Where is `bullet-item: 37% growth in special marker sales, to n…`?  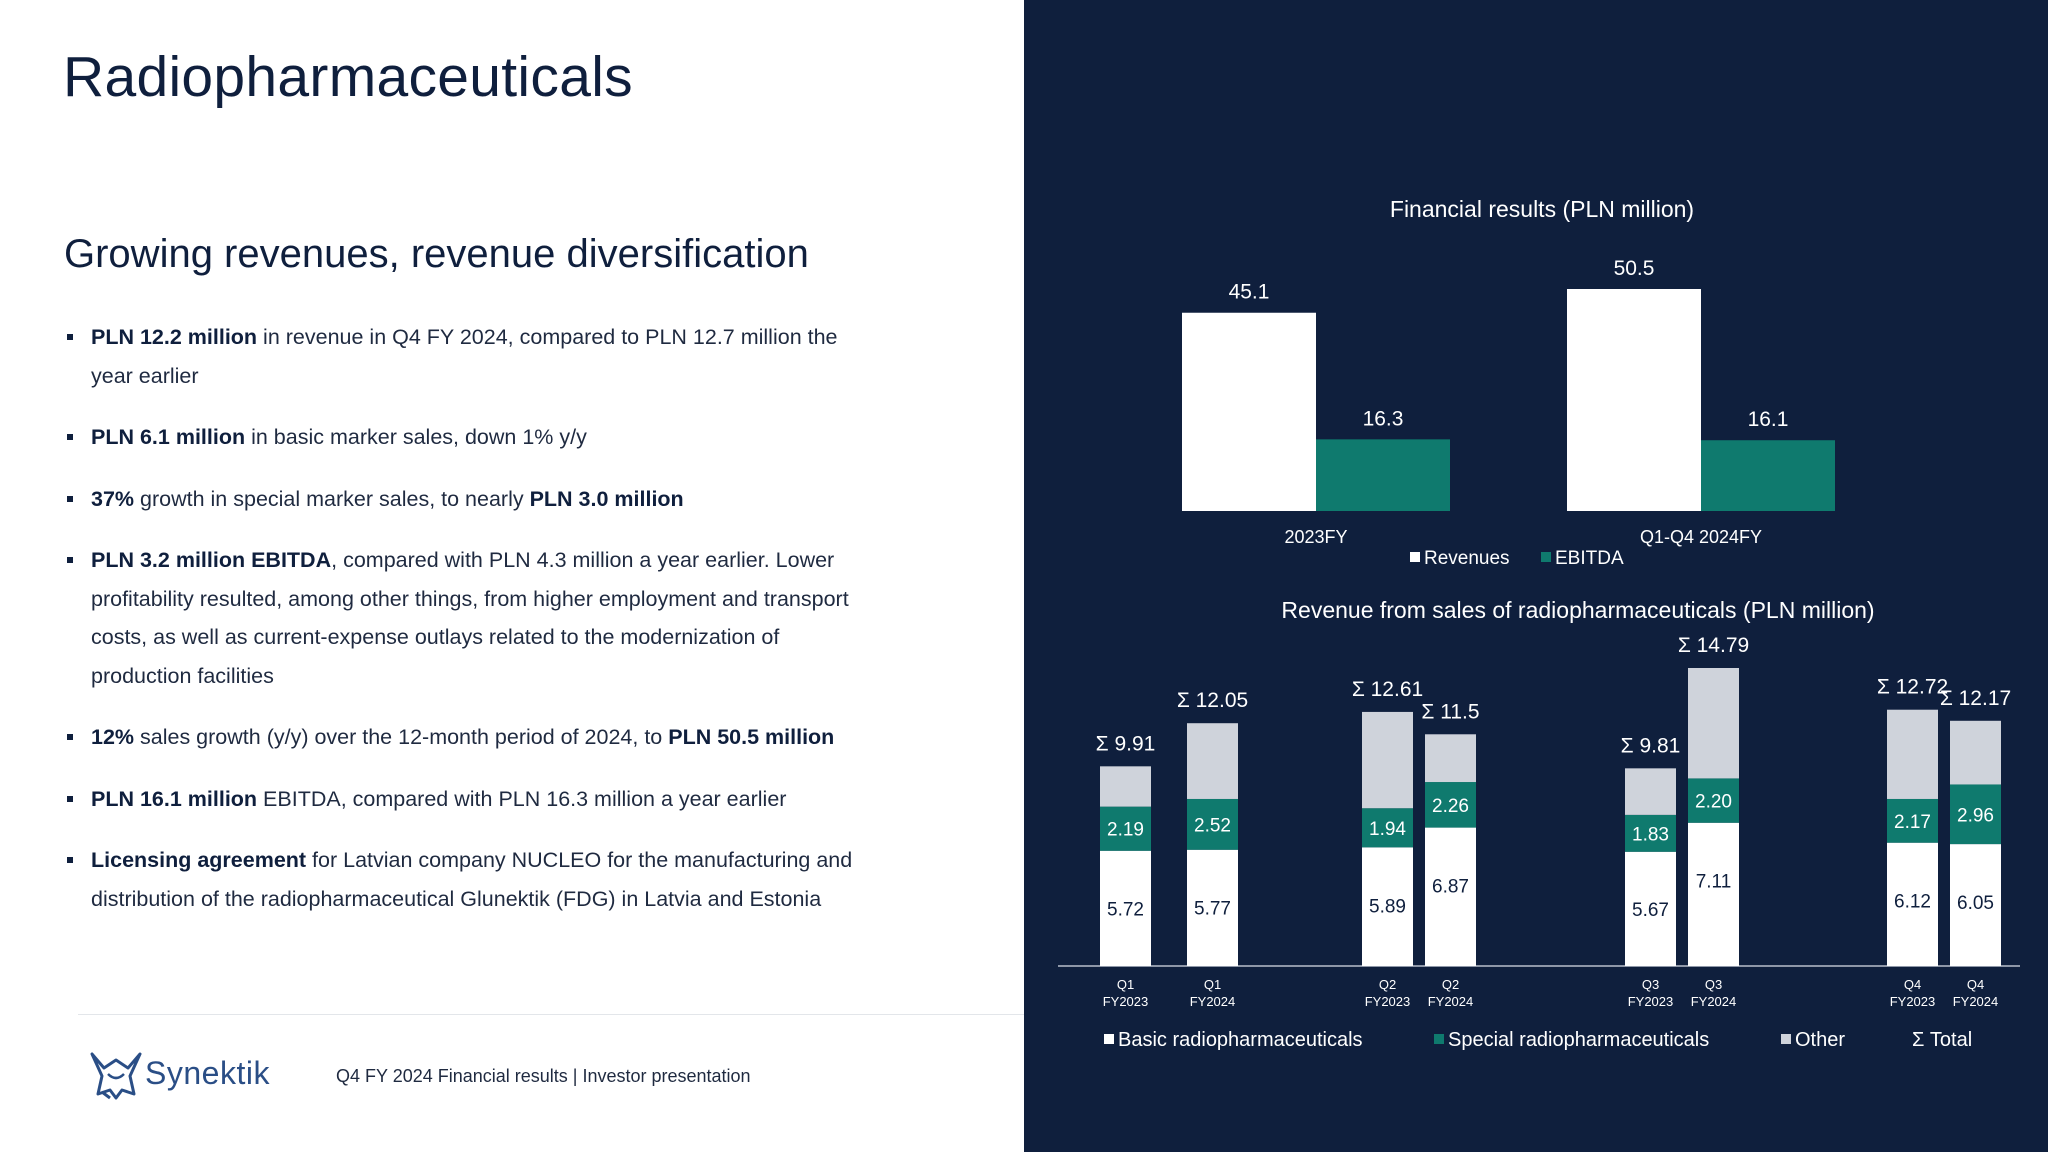 bullet-item: 37% growth in special marker sales, to n… is located at coordinates (464, 499).